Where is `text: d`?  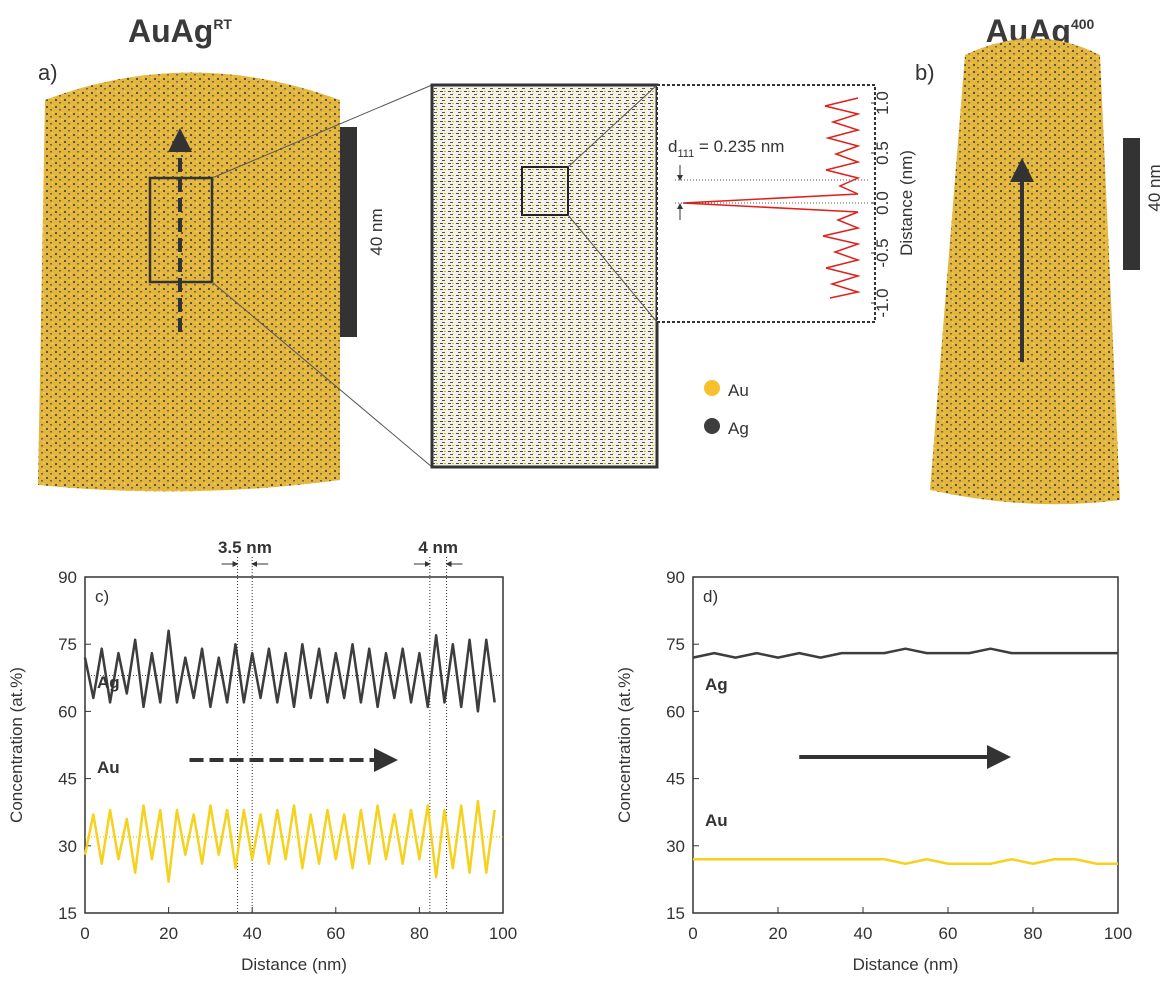
text: d is located at coordinates (672, 146).